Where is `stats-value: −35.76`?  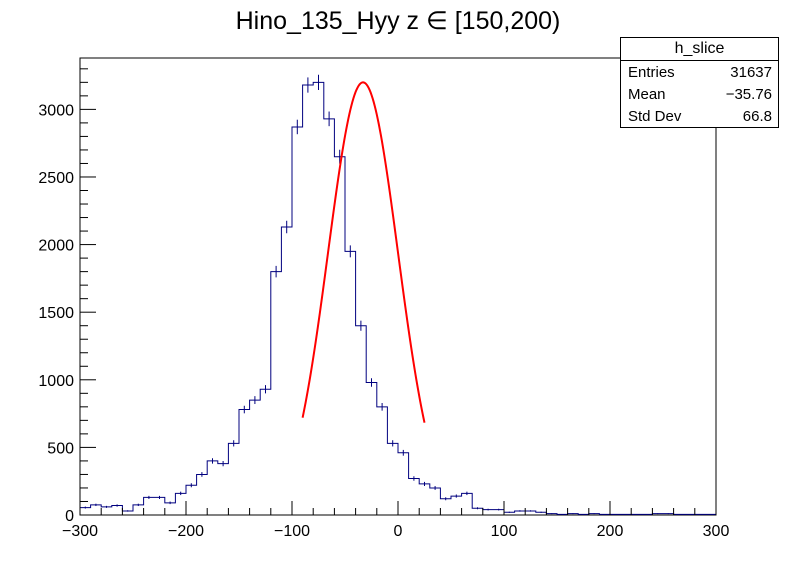
stats-value: −35.76 is located at coordinates (748, 94).